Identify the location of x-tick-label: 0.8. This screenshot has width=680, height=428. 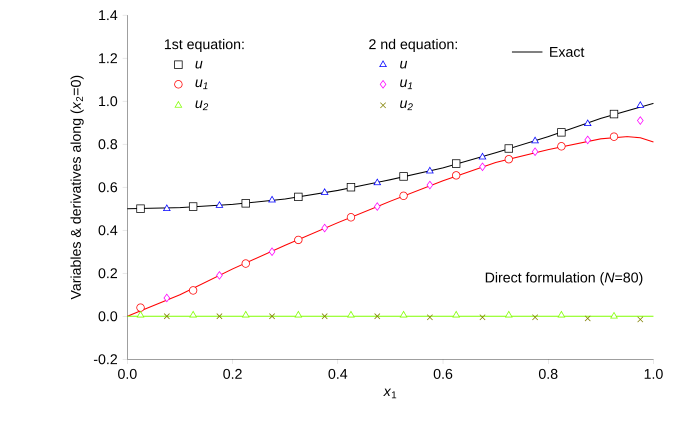
(548, 373).